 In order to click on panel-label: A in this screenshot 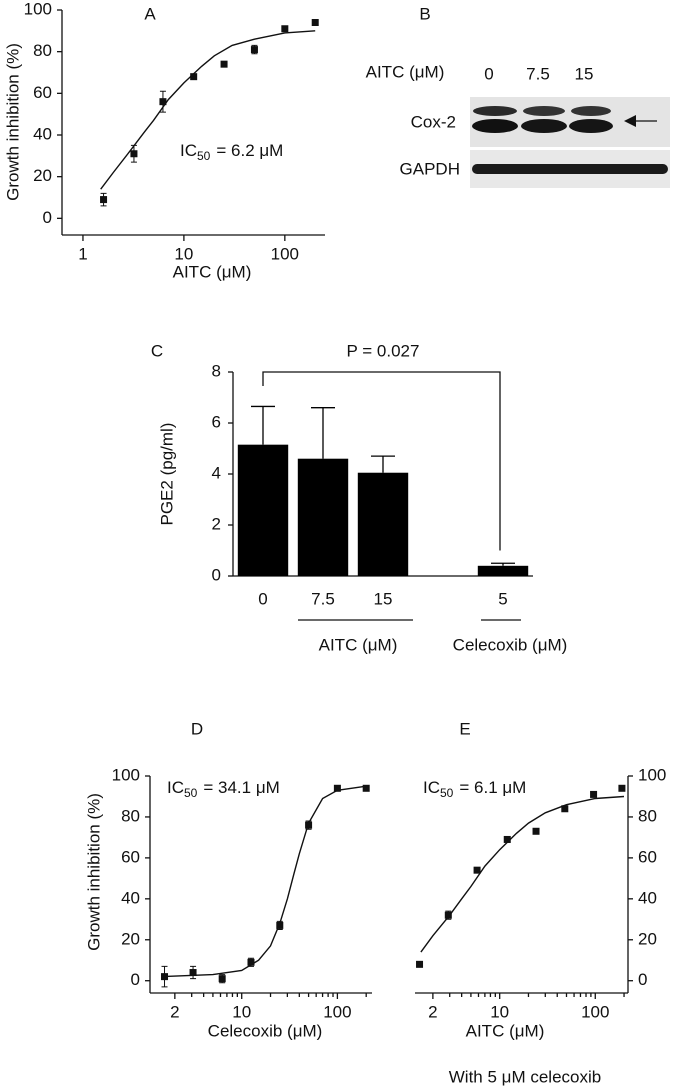, I will do `click(150, 13)`.